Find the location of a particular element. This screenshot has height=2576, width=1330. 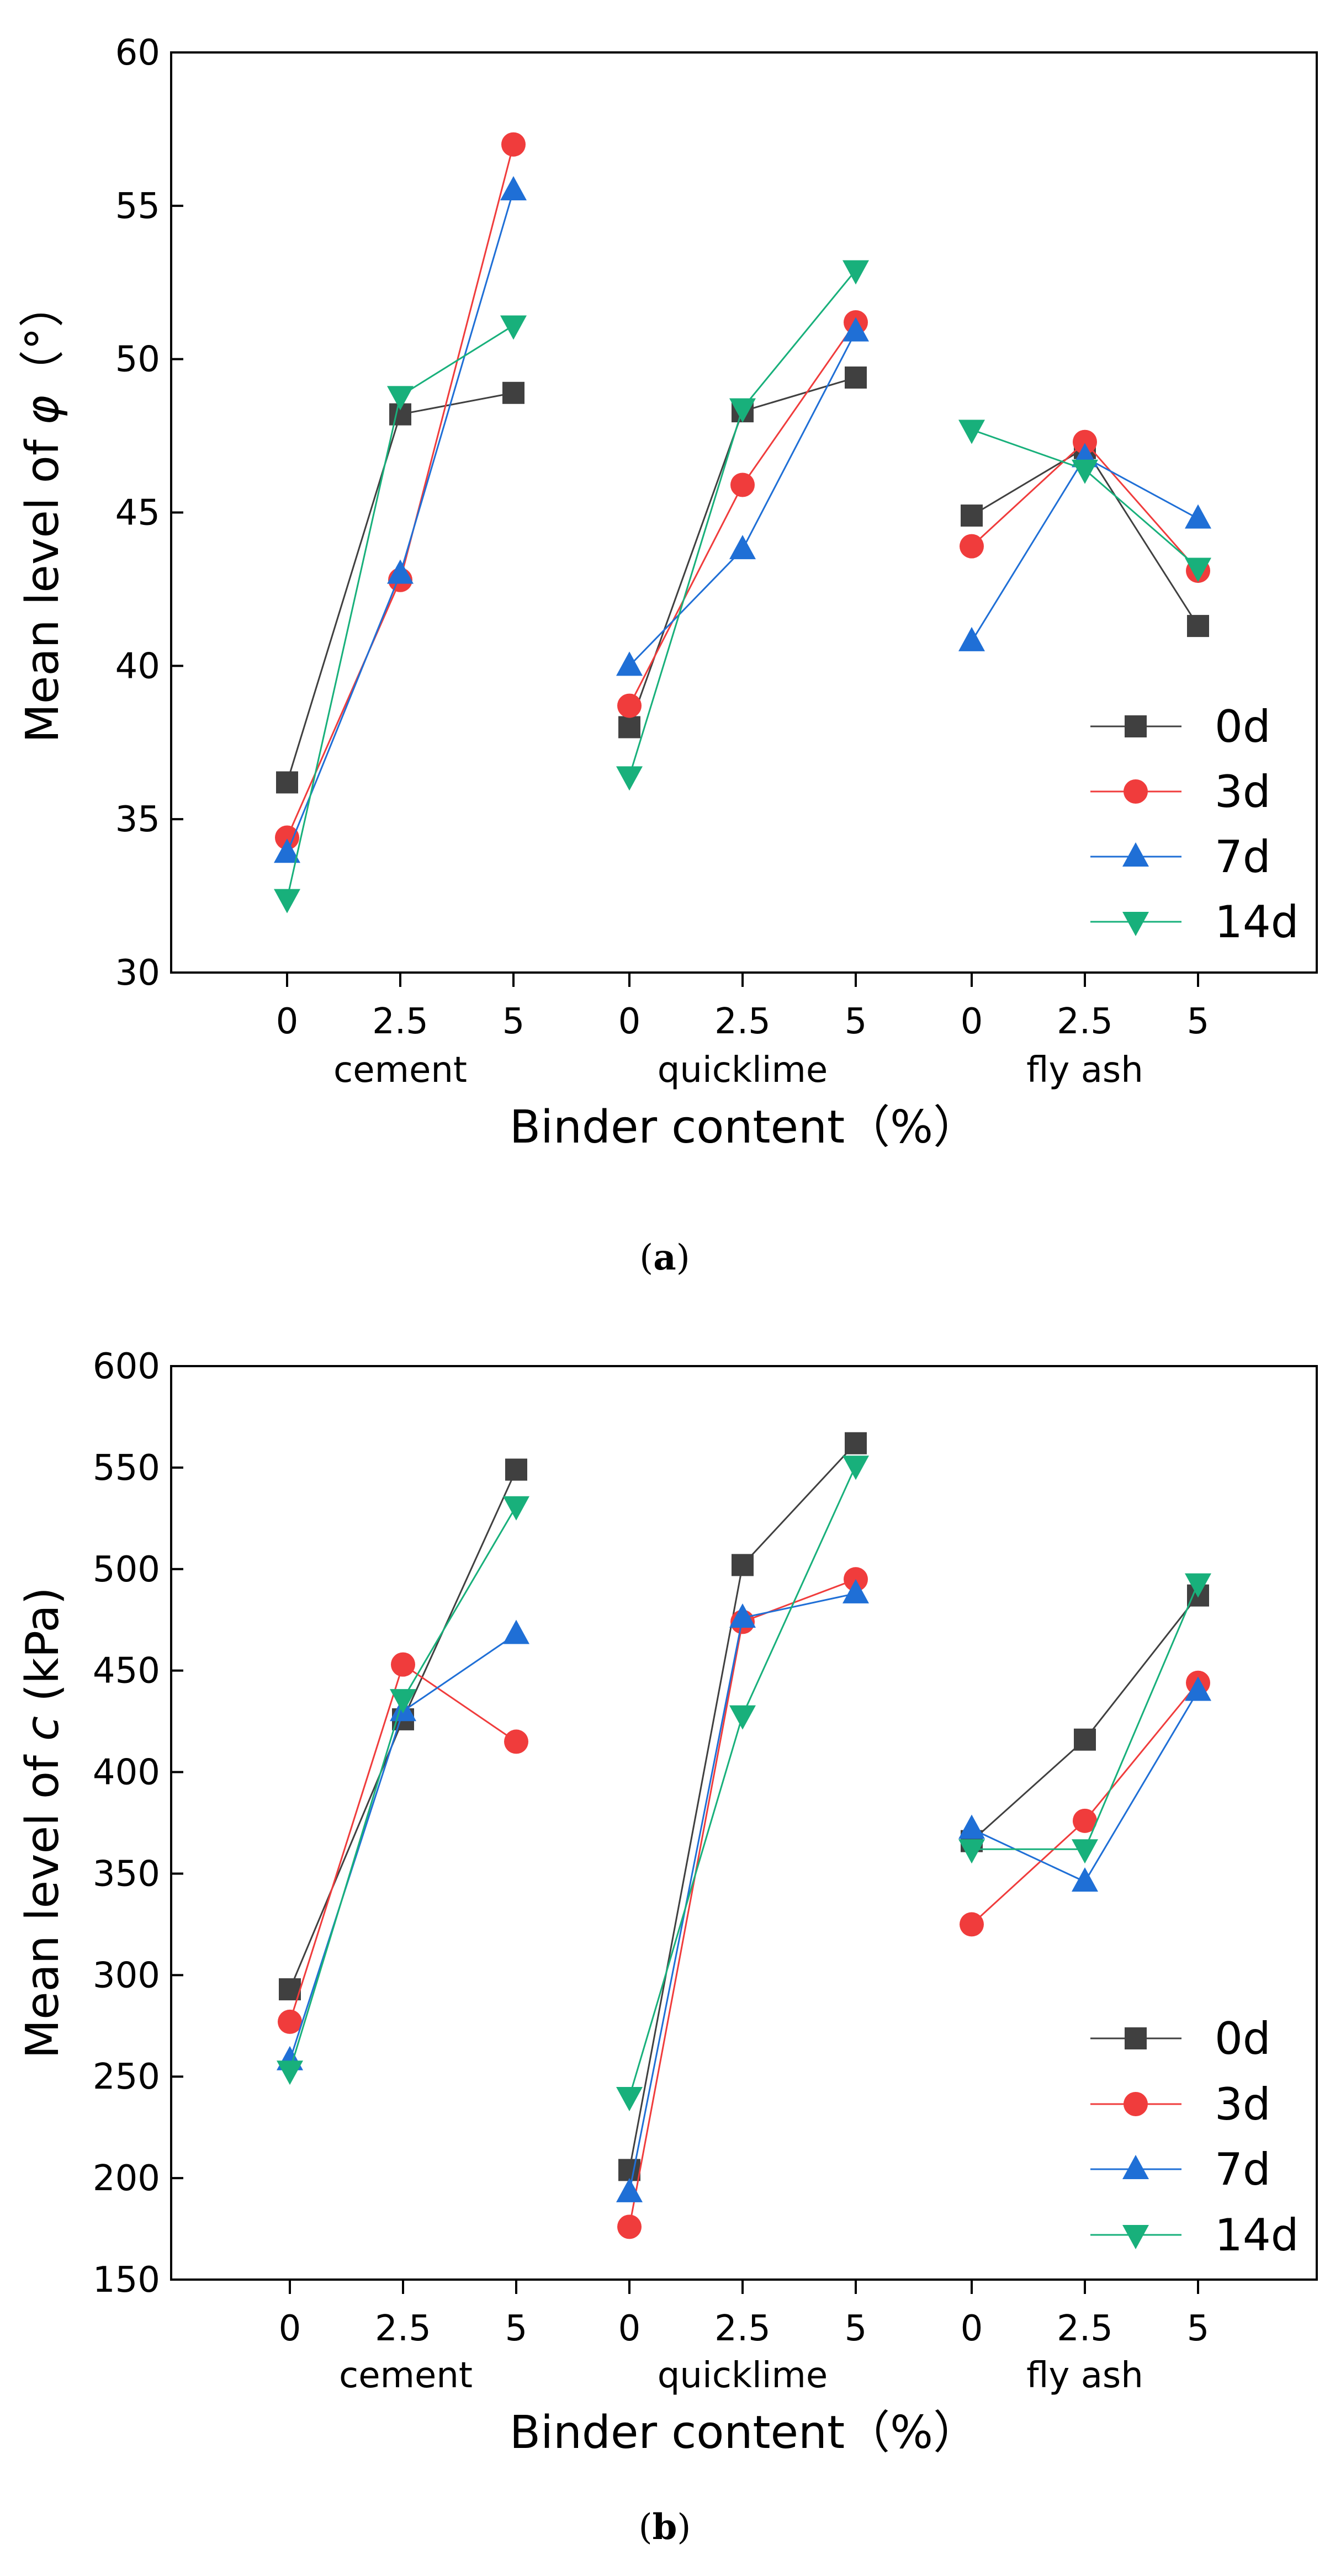

y-tick-label: 400 is located at coordinates (126, 1772).